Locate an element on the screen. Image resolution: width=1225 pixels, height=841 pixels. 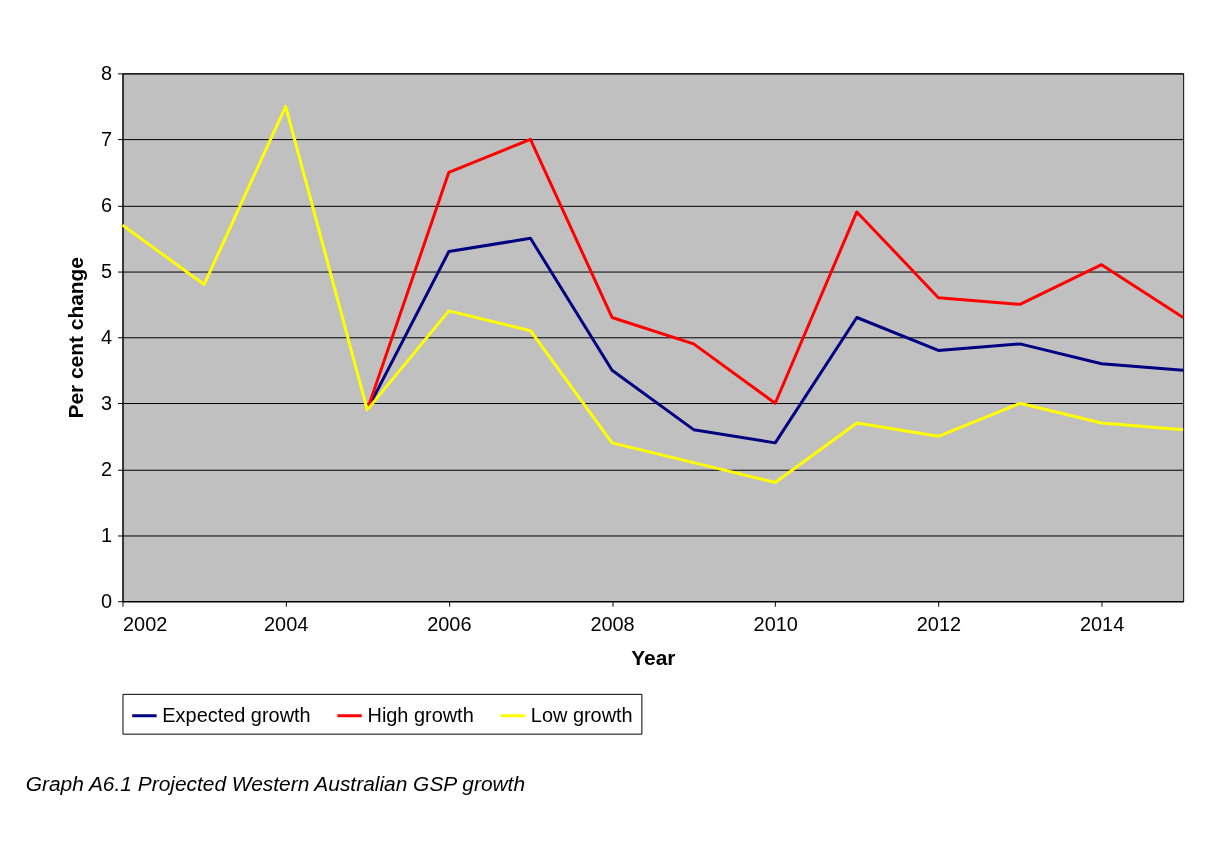
x-tick-label: 2006 is located at coordinates (449, 623).